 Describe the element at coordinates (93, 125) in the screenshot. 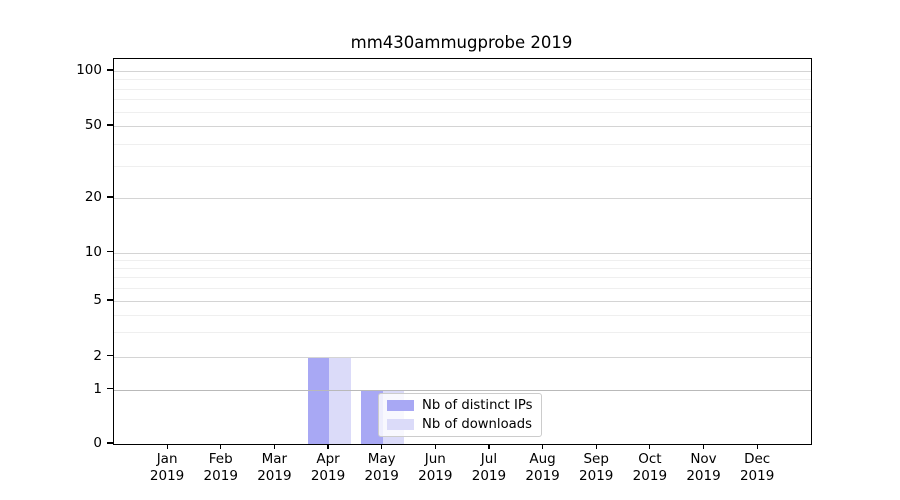

I see `y-tick-label-50: 50` at that location.